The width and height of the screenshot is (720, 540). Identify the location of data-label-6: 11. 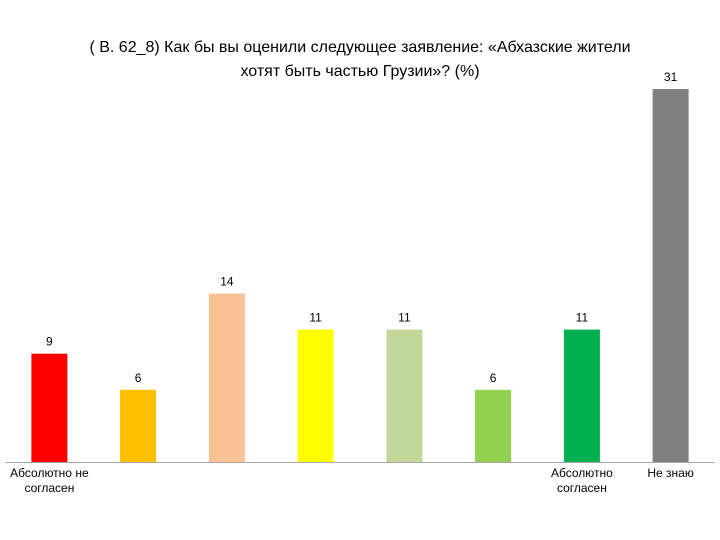
(582, 318).